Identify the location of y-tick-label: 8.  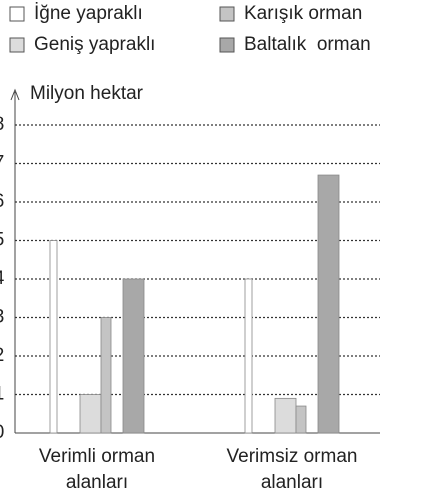
(2, 124).